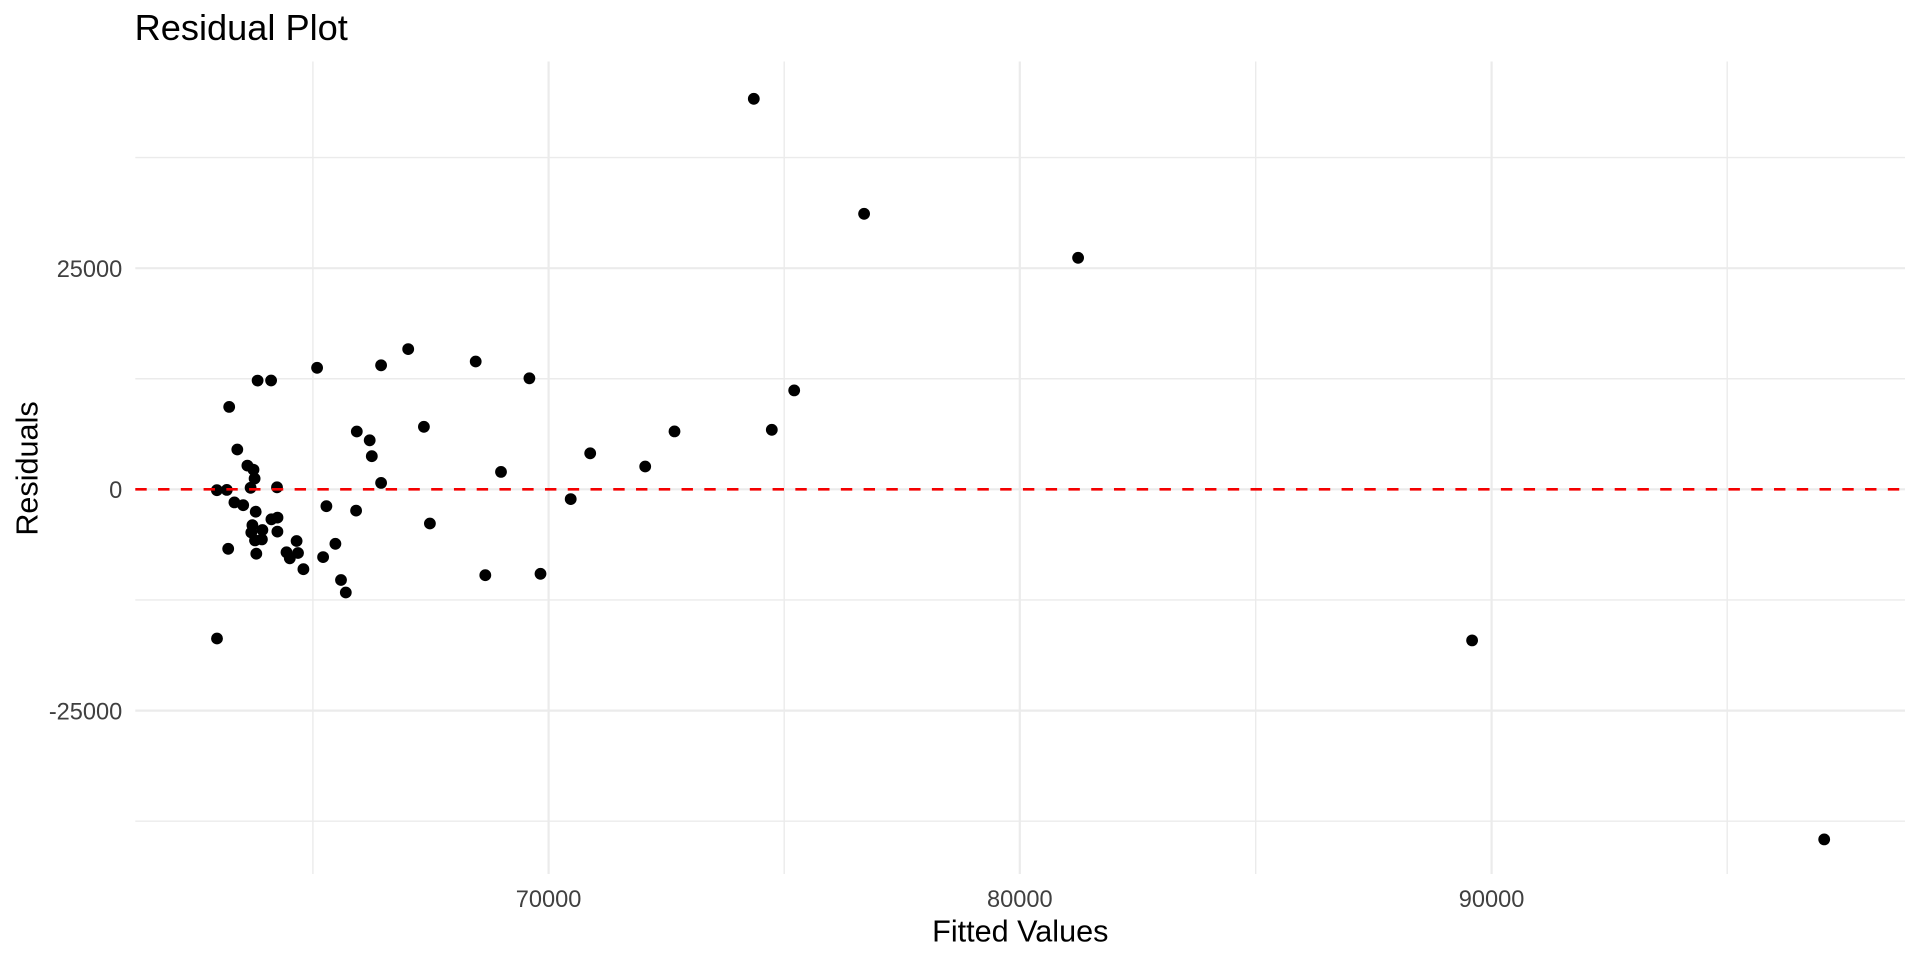 The height and width of the screenshot is (960, 1920). I want to click on svg-text: 90000, so click(1492, 900).